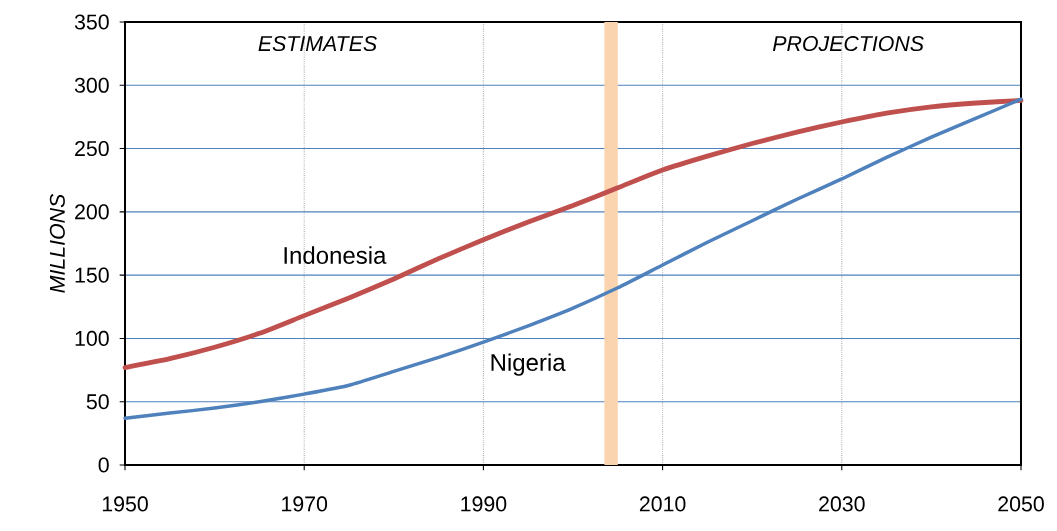  What do you see at coordinates (97, 402) in the screenshot?
I see `y-tick-label: 50` at bounding box center [97, 402].